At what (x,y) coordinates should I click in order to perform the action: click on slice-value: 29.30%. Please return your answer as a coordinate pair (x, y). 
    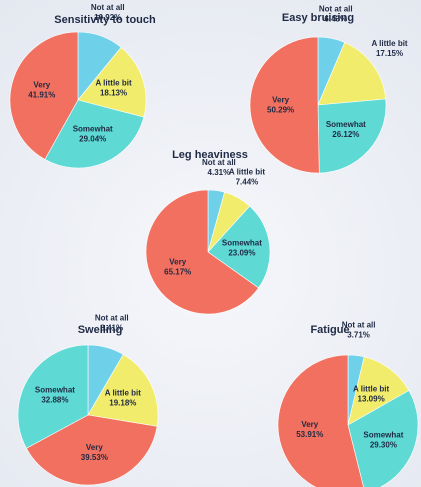
    Looking at the image, I should click on (383, 444).